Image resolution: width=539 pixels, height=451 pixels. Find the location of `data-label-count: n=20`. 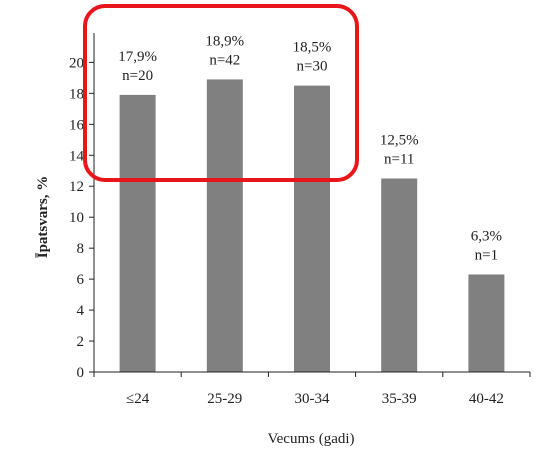

data-label-count: n=20 is located at coordinates (137, 76).